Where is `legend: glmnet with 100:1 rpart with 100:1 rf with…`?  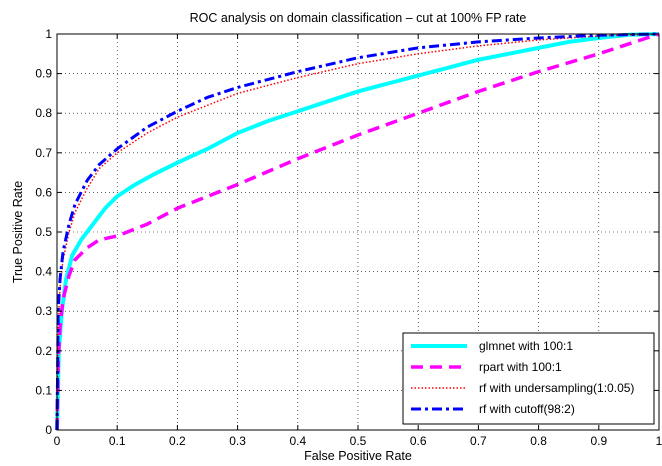 legend: glmnet with 100:1 rpart with 100:1 rf with… is located at coordinates (528, 378).